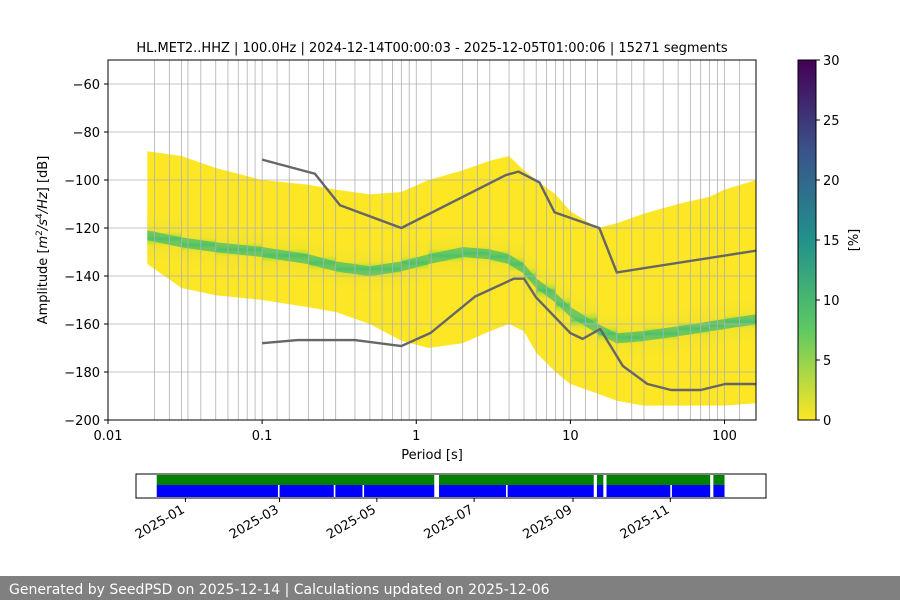 This screenshot has height=600, width=900. Describe the element at coordinates (82, 421) in the screenshot. I see `y-tick-label: −200` at that location.